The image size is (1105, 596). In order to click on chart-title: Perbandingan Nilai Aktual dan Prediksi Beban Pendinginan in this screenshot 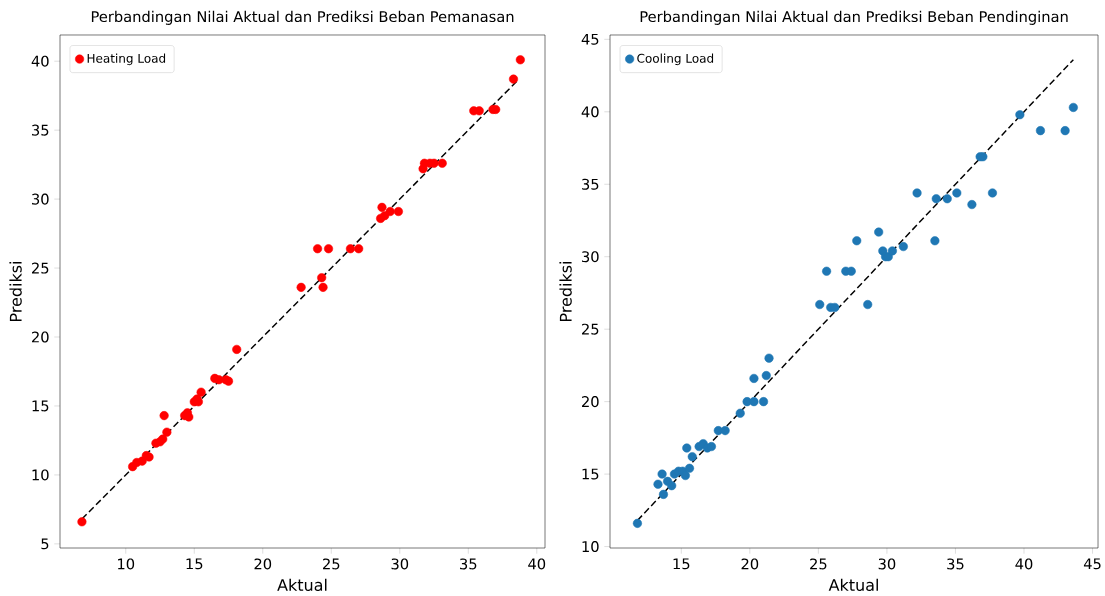, I will do `click(854, 17)`.